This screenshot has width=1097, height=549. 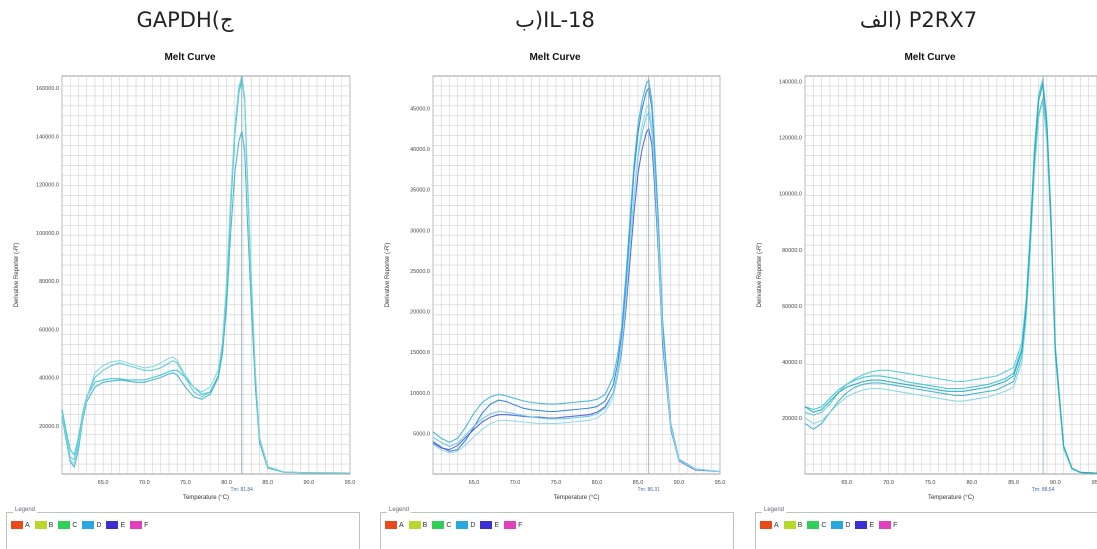 What do you see at coordinates (420, 231) in the screenshot?
I see `y-tick-label: 30000.0` at bounding box center [420, 231].